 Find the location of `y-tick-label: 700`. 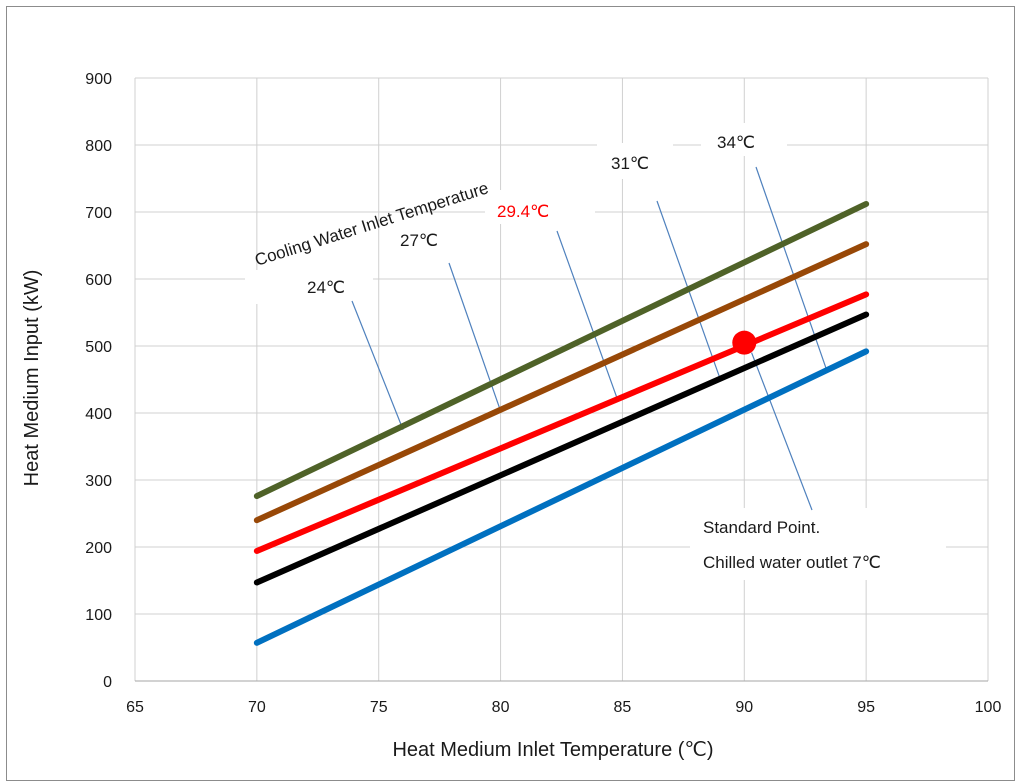

y-tick-label: 700 is located at coordinates (98, 213).